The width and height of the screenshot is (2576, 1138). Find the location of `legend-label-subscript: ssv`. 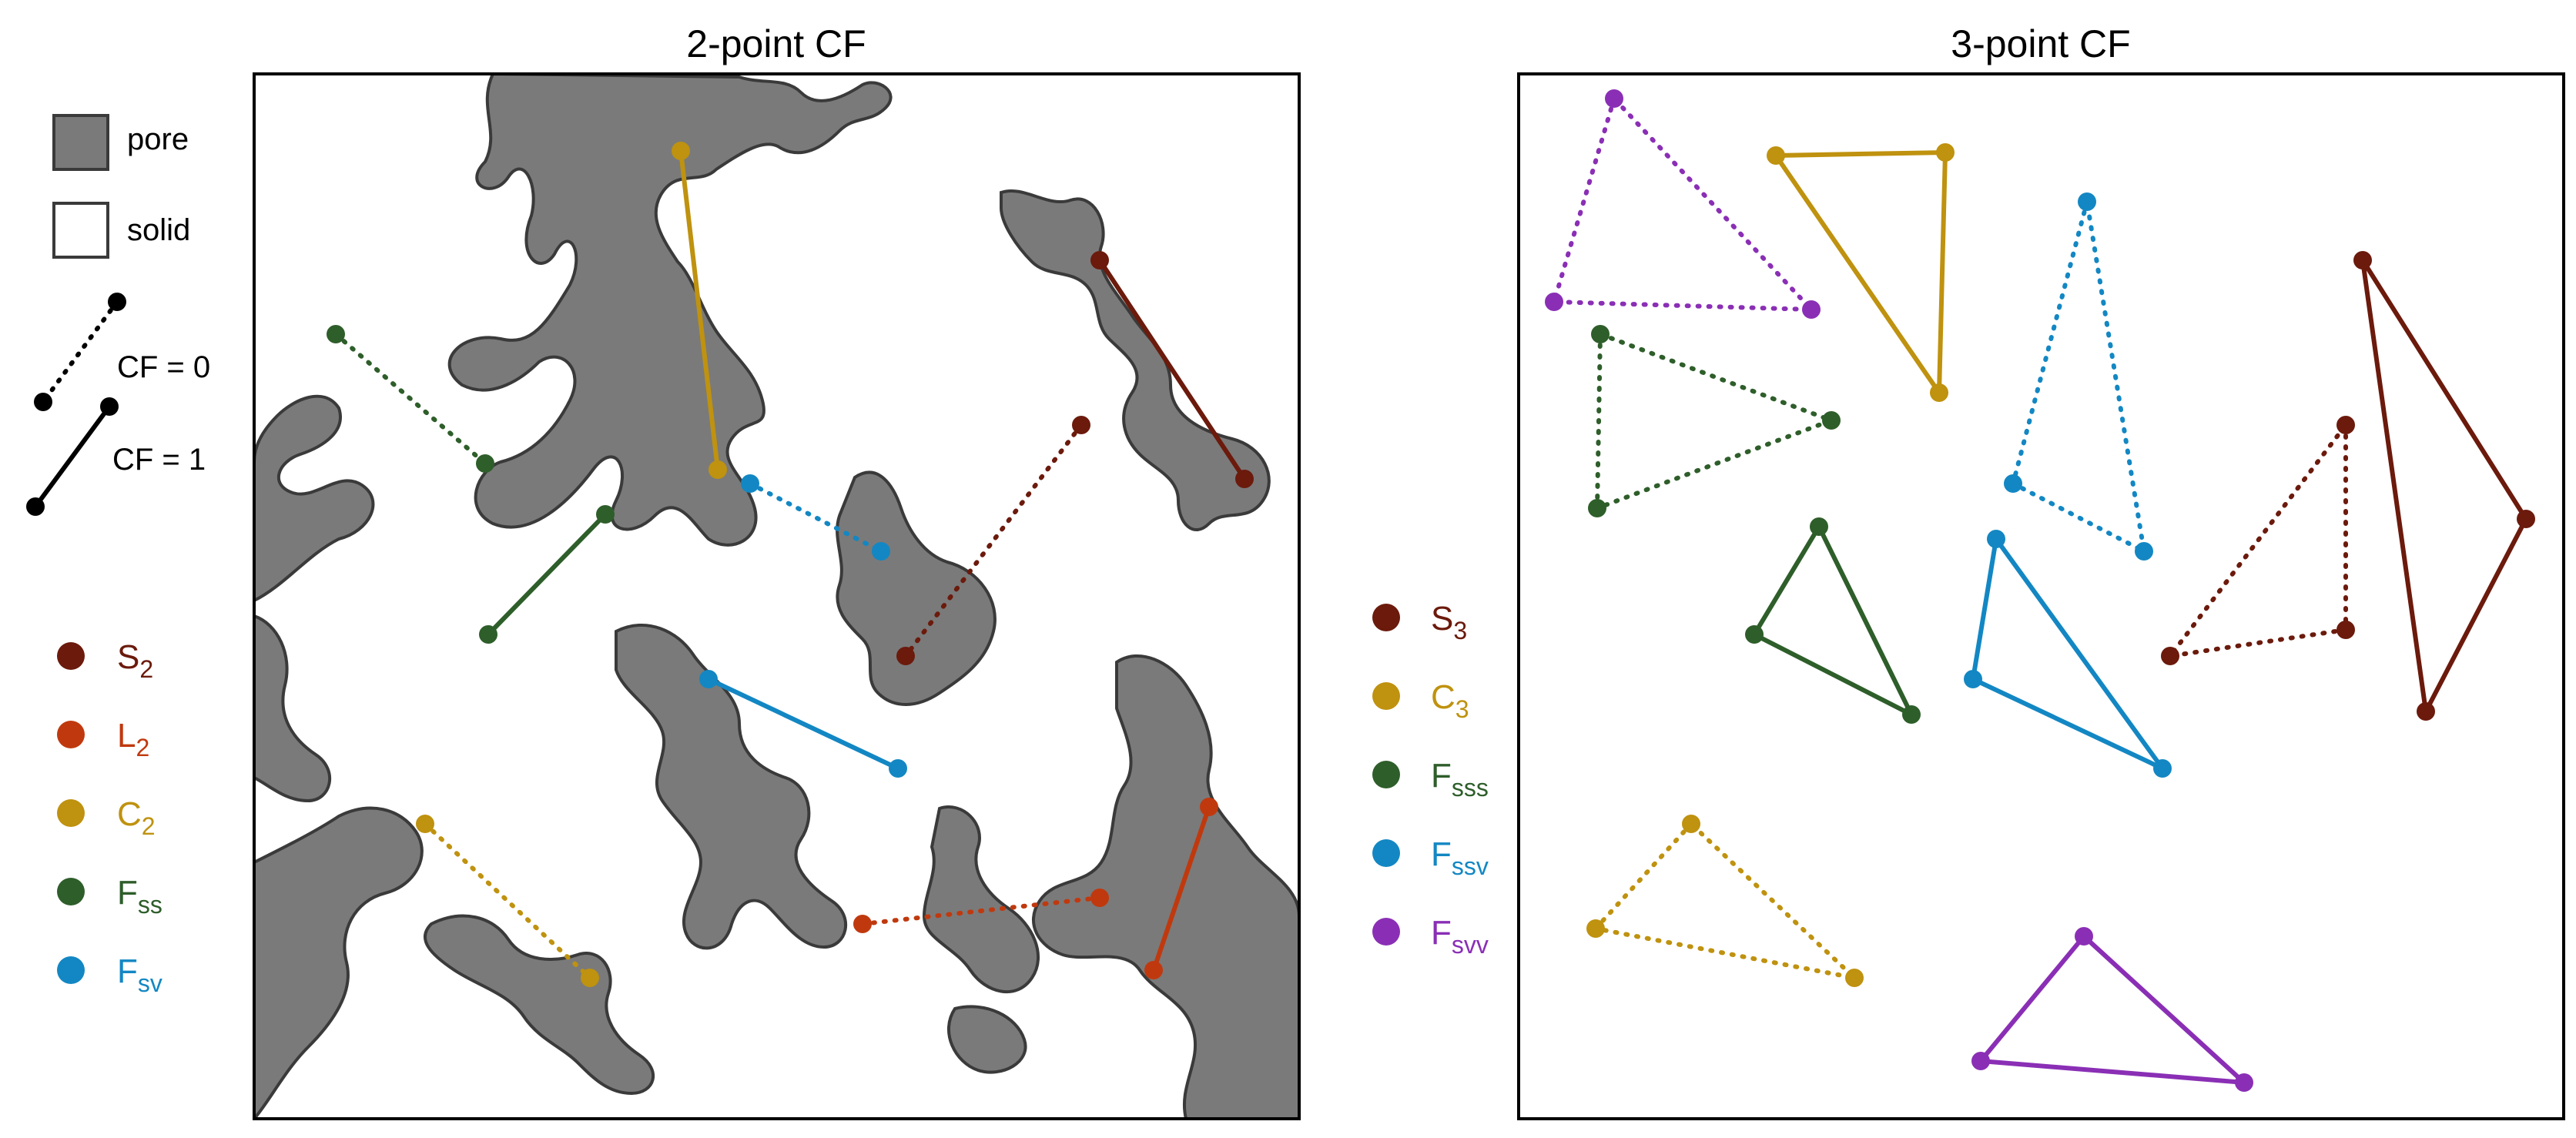

legend-label-subscript: ssv is located at coordinates (1470, 866).